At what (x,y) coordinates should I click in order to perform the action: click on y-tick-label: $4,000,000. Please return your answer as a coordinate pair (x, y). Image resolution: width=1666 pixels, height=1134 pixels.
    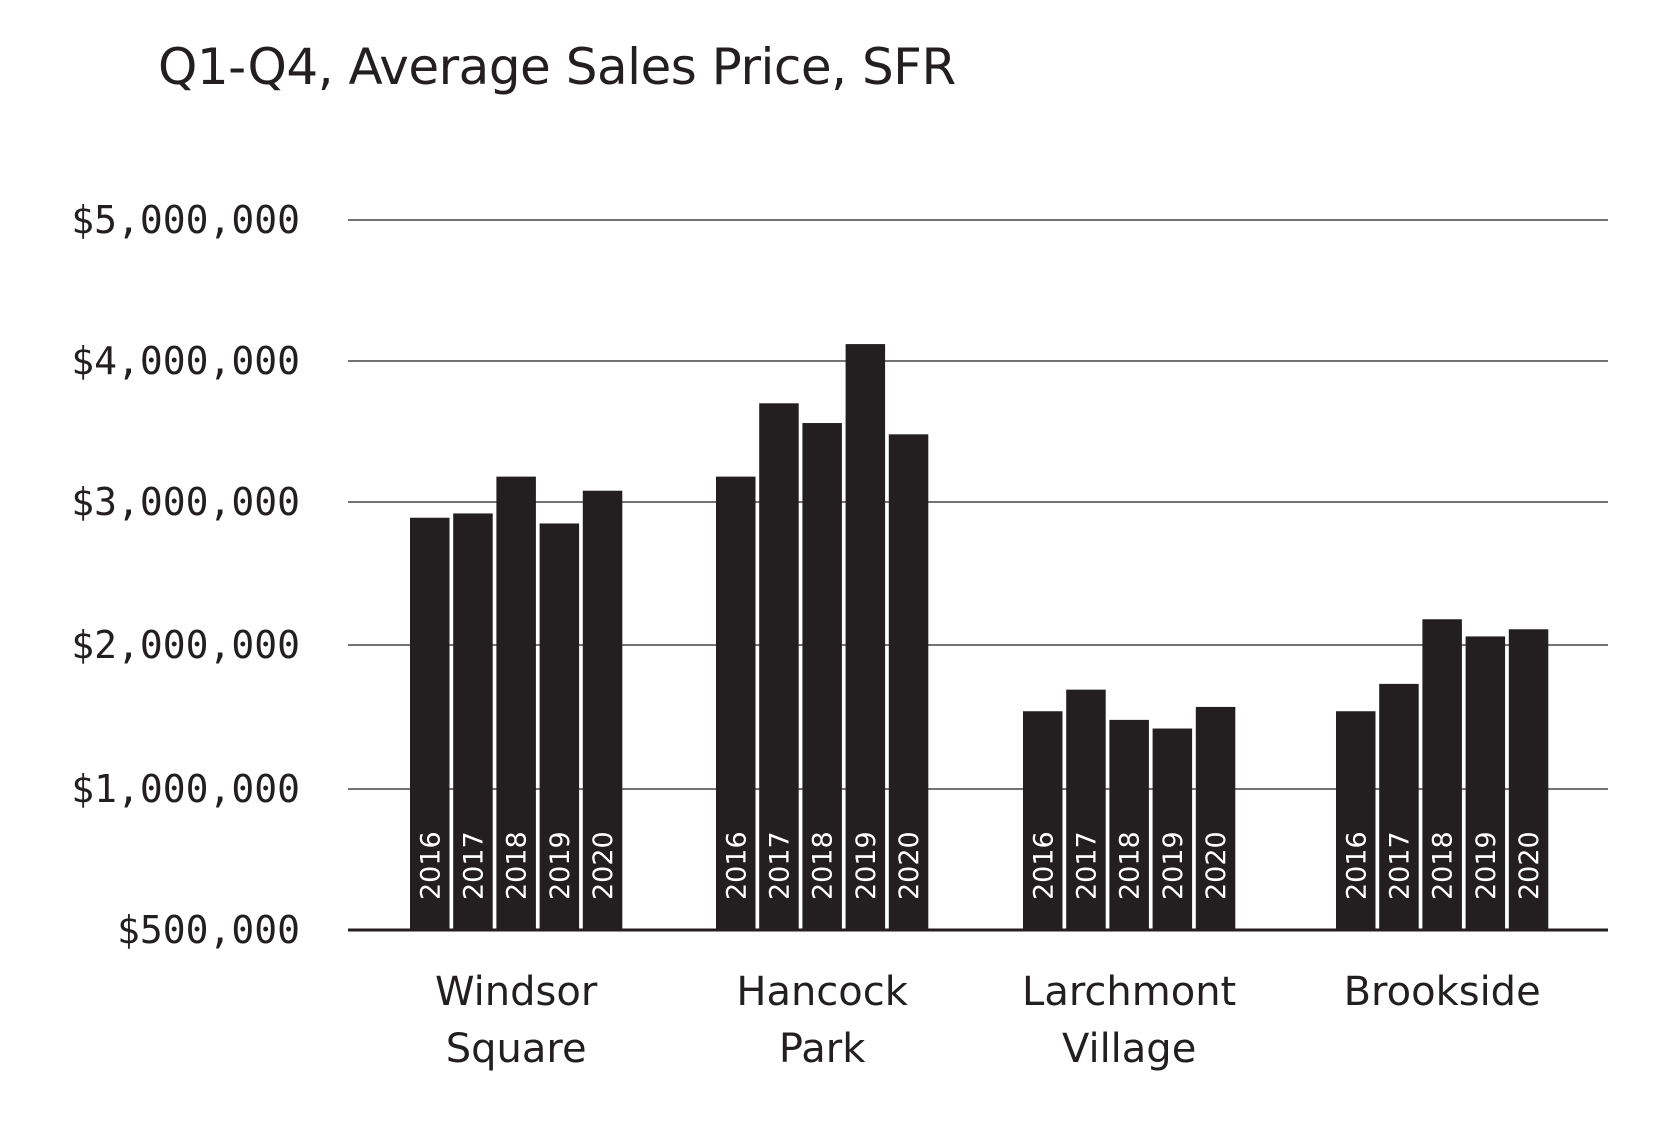
    Looking at the image, I should click on (185, 361).